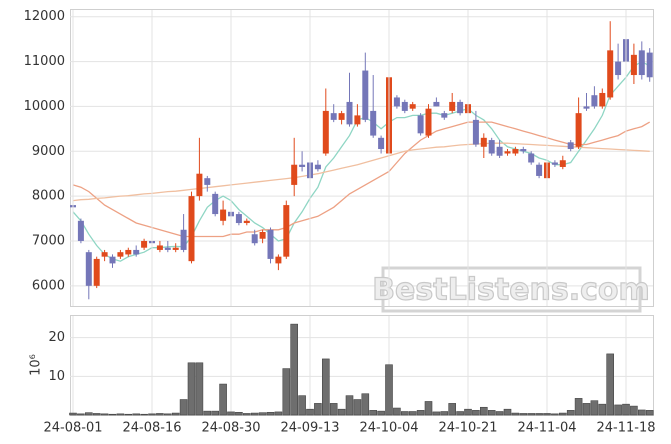  What do you see at coordinates (151, 428) in the screenshot?
I see `x-tick-label: 24-08-16` at bounding box center [151, 428].